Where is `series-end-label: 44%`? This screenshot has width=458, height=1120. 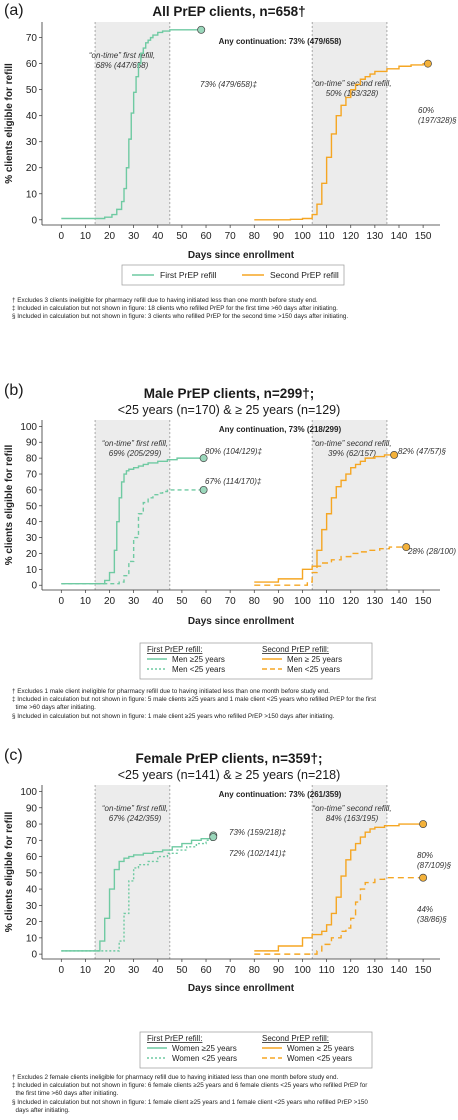
series-end-label: 44% is located at coordinates (425, 909).